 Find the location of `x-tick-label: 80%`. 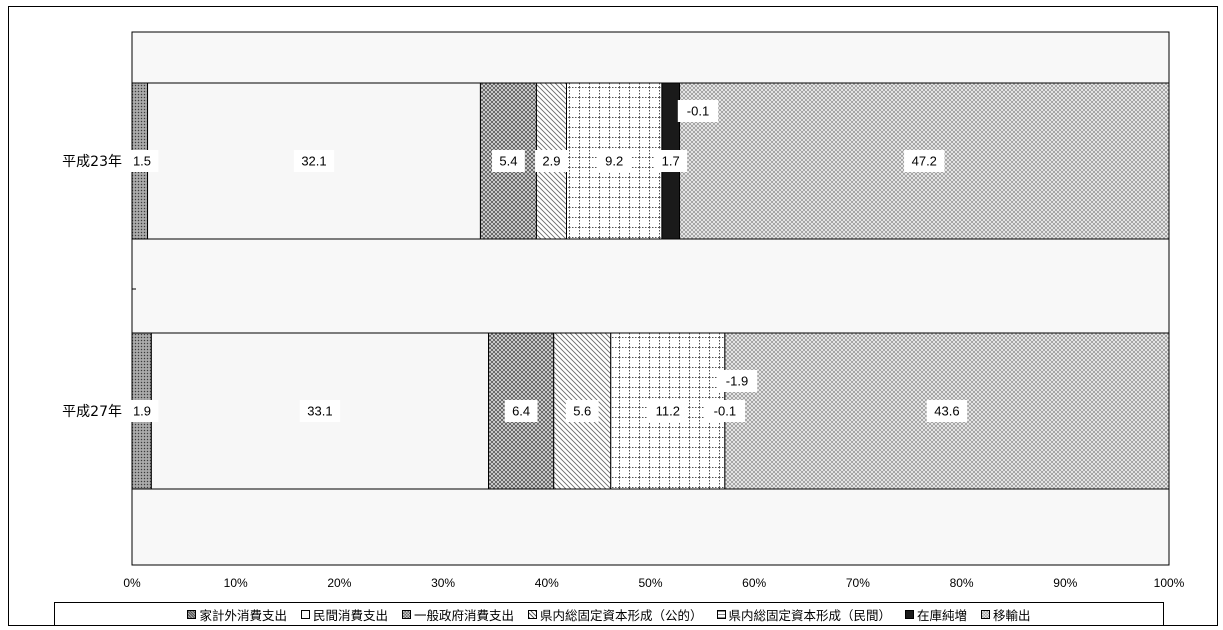

x-tick-label: 80% is located at coordinates (962, 583).